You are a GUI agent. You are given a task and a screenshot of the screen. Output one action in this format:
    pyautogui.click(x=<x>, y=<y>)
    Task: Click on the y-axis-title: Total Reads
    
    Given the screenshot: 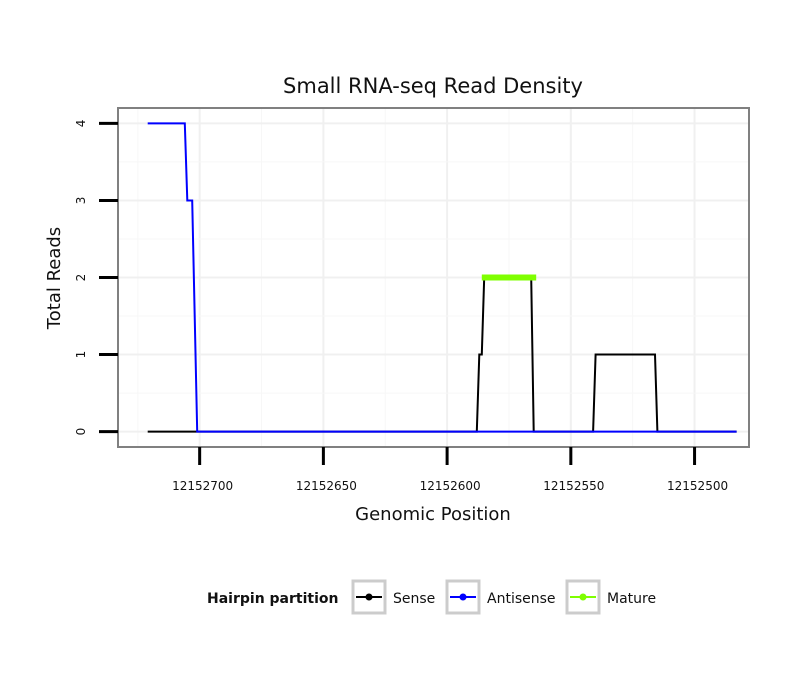 What is the action you would take?
    pyautogui.click(x=54, y=278)
    